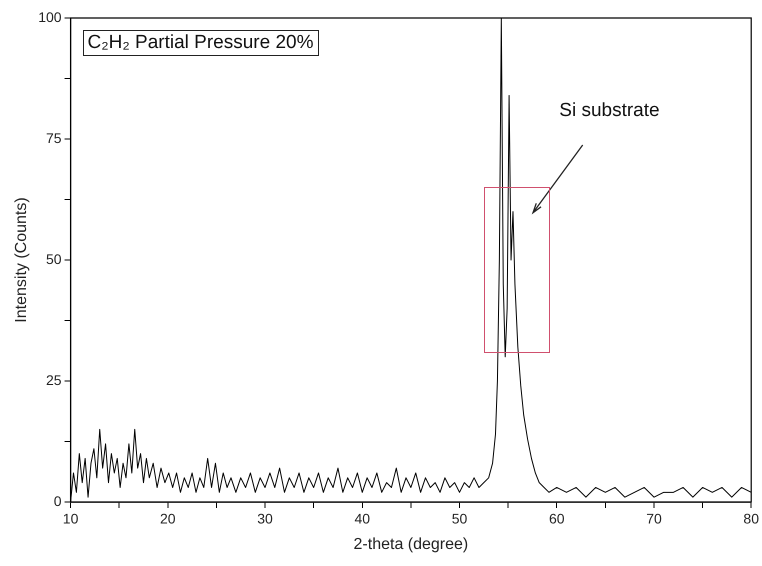 The width and height of the screenshot is (762, 566). I want to click on x-tick-label: 40, so click(362, 518).